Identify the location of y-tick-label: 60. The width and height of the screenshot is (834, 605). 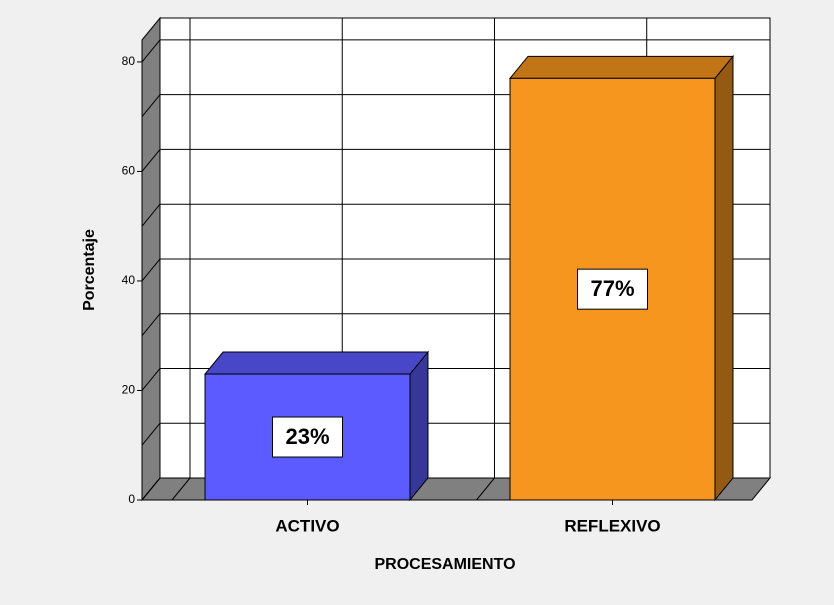
(129, 171).